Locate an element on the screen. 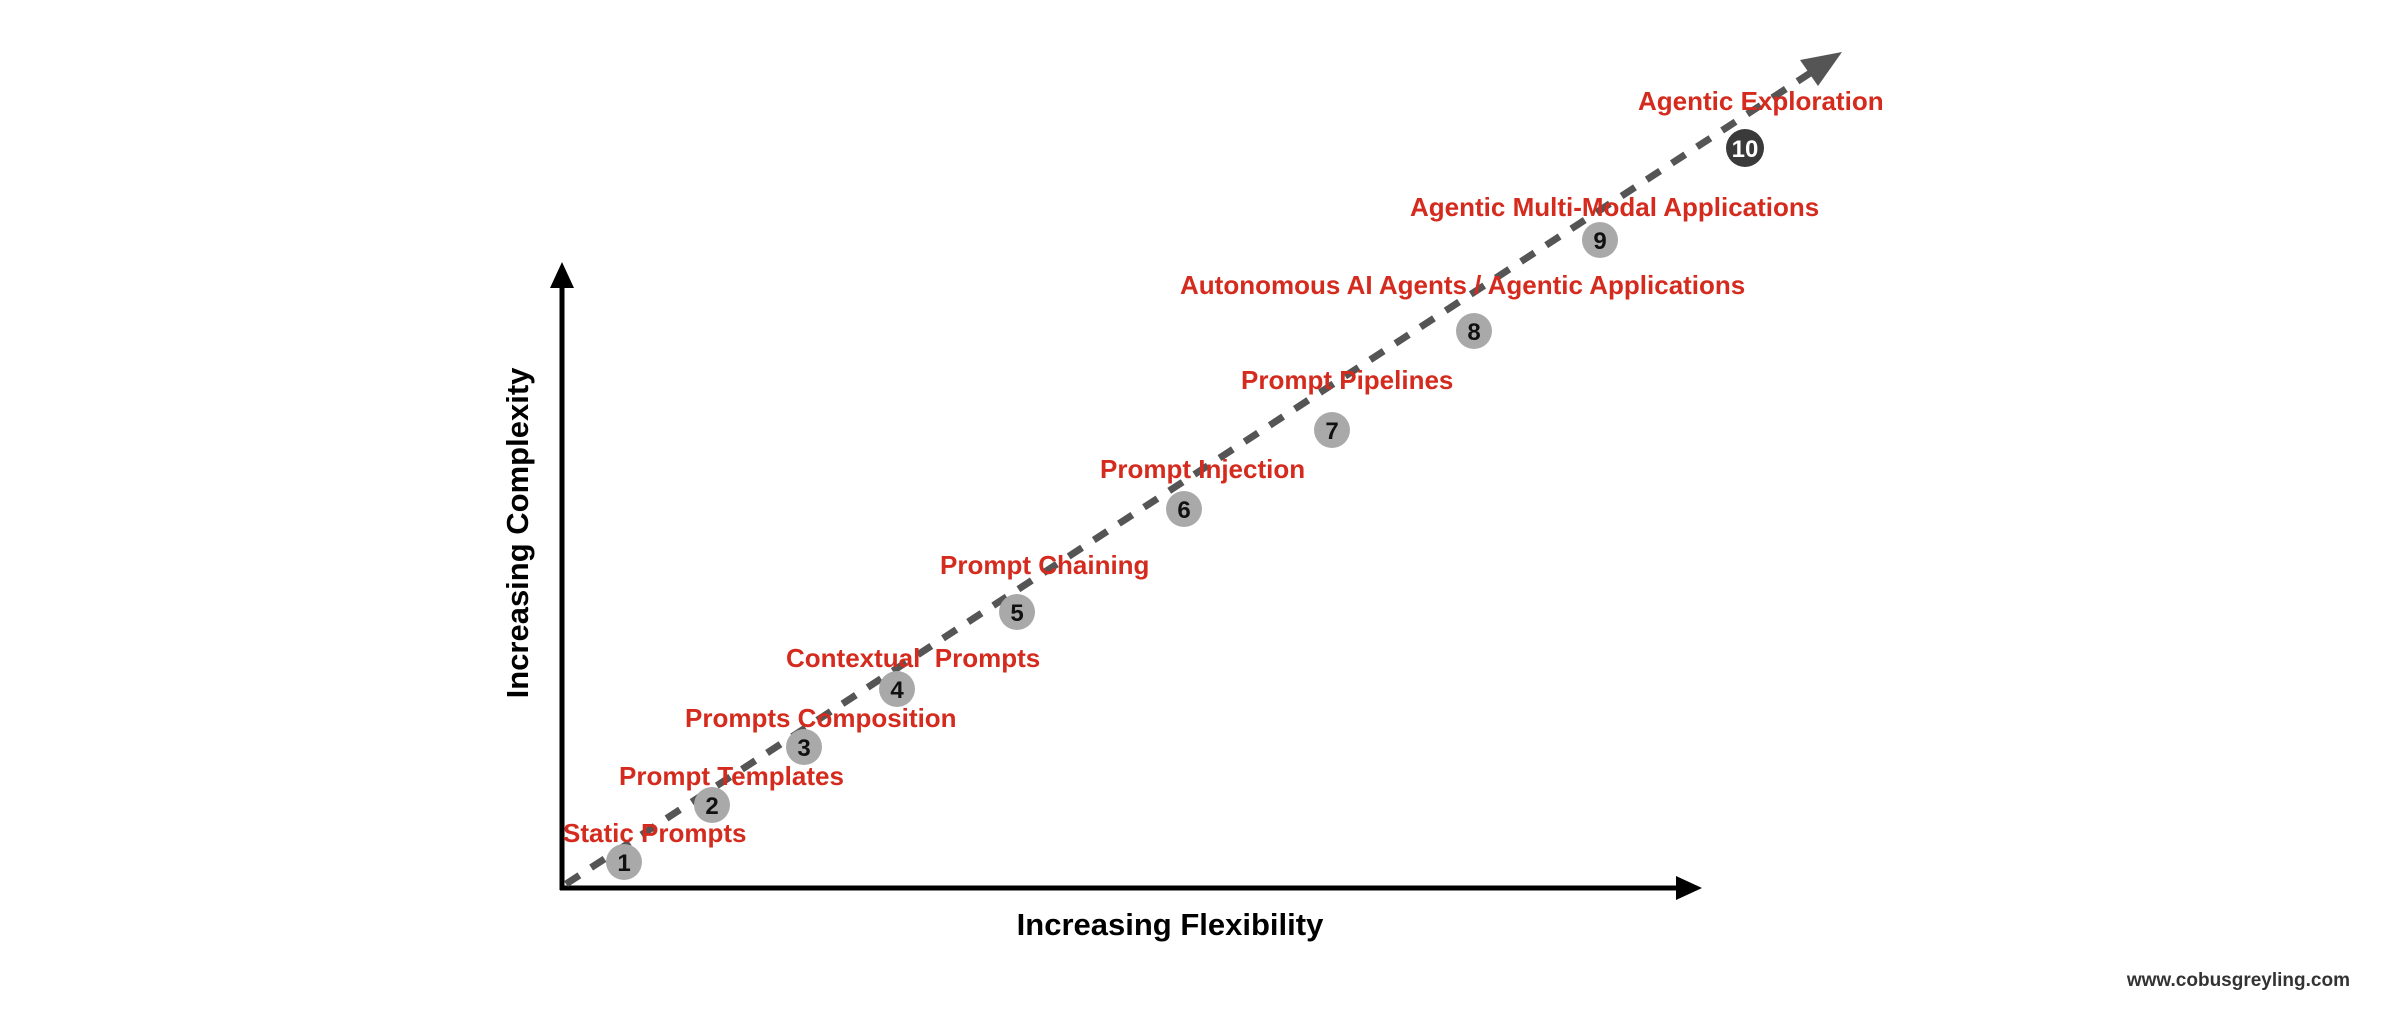 Image resolution: width=2400 pixels, height=1024 pixels. credit-text: www.cobusgreyling.com is located at coordinates (2238, 980).